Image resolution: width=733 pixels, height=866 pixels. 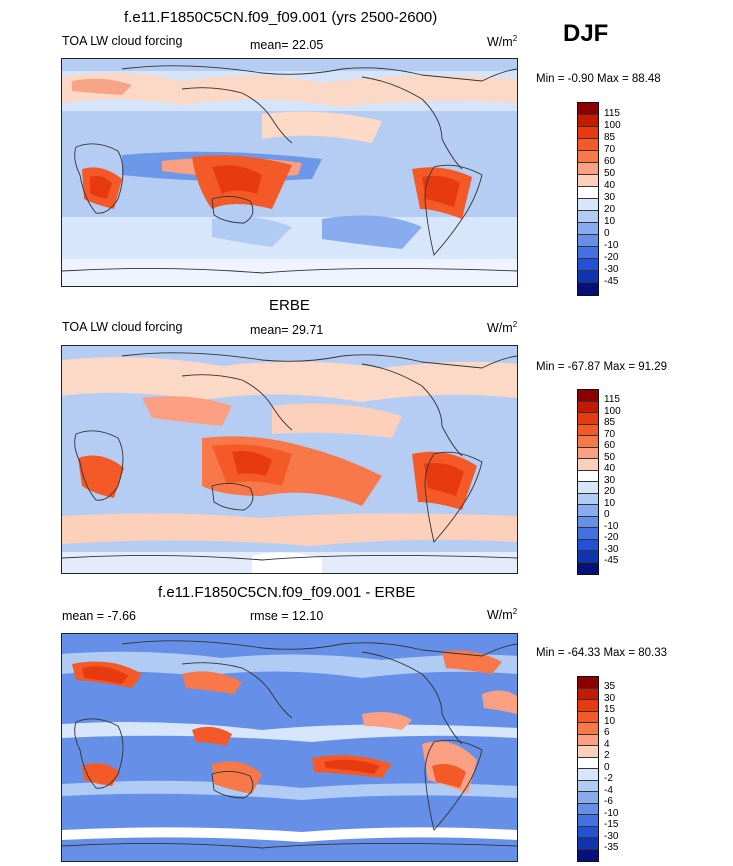 What do you see at coordinates (610, 686) in the screenshot?
I see `colorbar-tick-label: 35` at bounding box center [610, 686].